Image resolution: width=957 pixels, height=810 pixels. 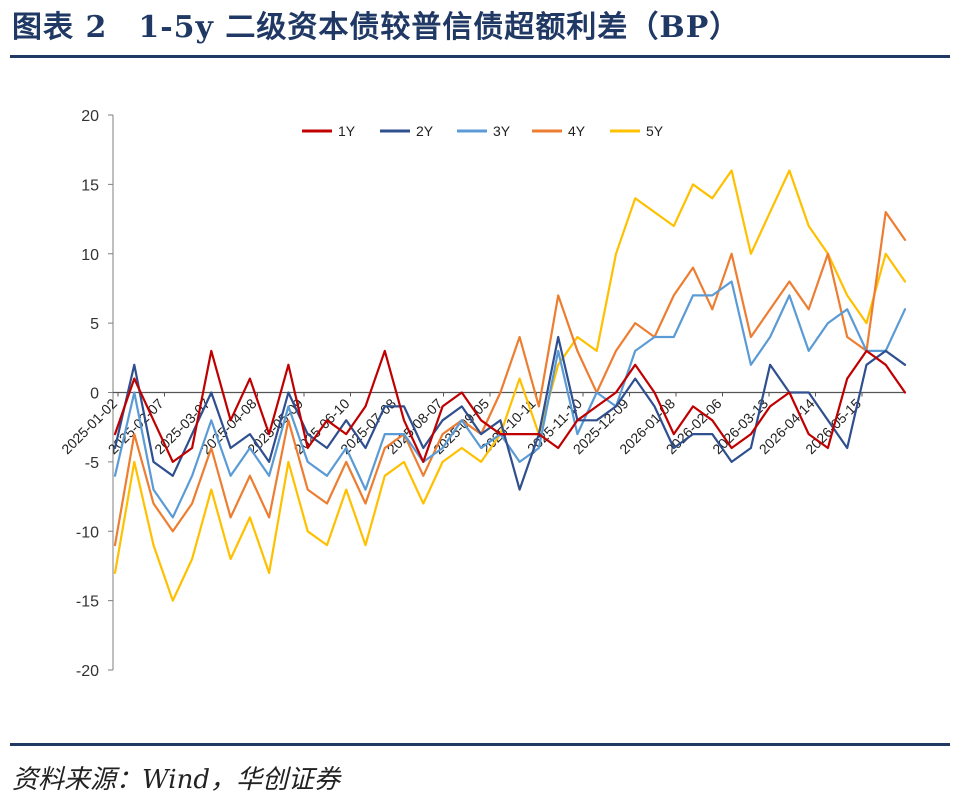 I want to click on y-tick-label: 0, so click(x=94, y=394).